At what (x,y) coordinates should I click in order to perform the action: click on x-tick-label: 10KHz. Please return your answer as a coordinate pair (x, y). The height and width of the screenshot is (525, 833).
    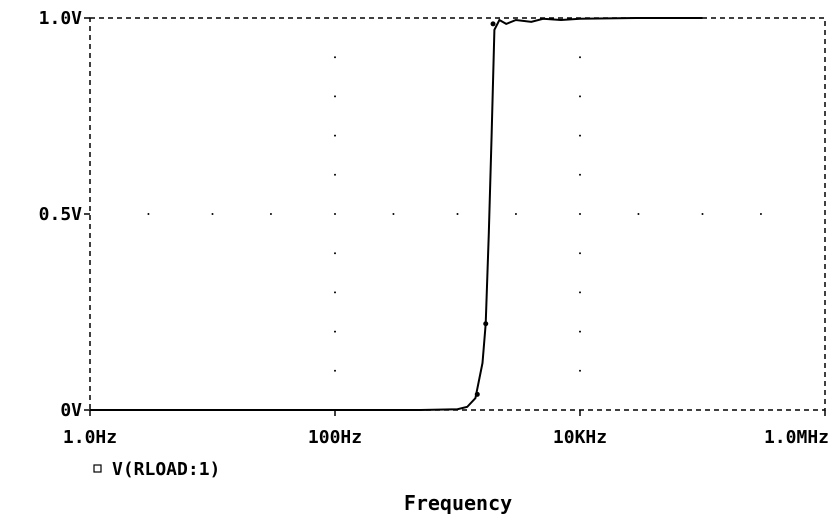
    Looking at the image, I should click on (580, 437).